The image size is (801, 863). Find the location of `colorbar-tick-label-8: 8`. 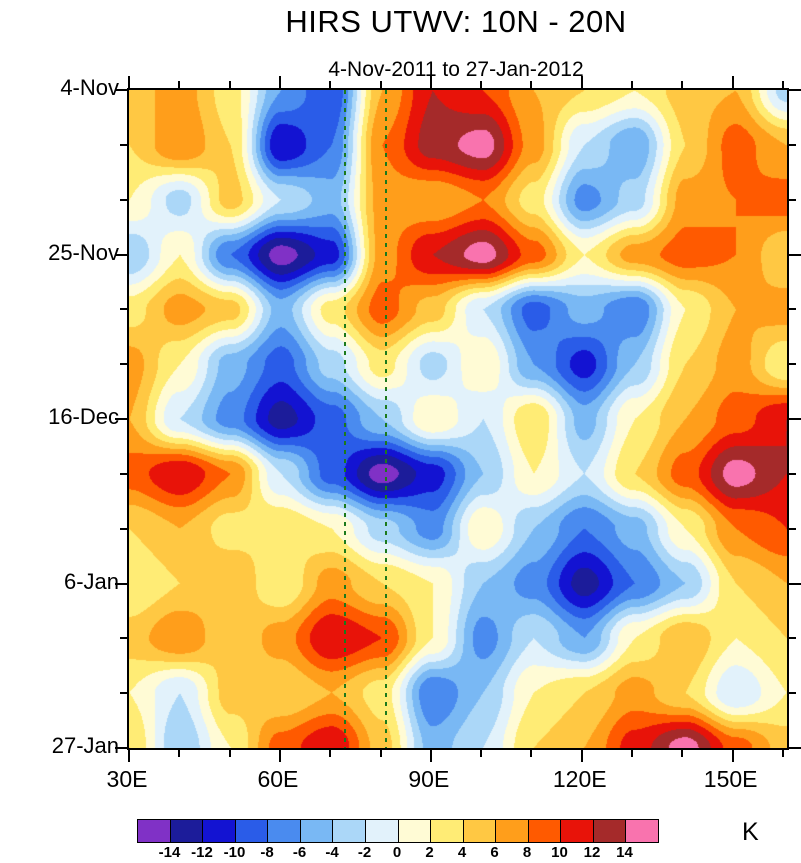

colorbar-tick-label-8: 8 is located at coordinates (527, 852).